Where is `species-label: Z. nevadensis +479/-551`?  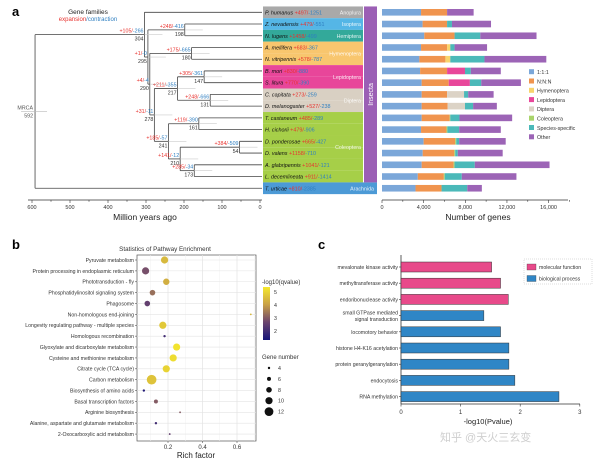 species-label: Z. nevadensis +479/-551 is located at coordinates (294, 25).